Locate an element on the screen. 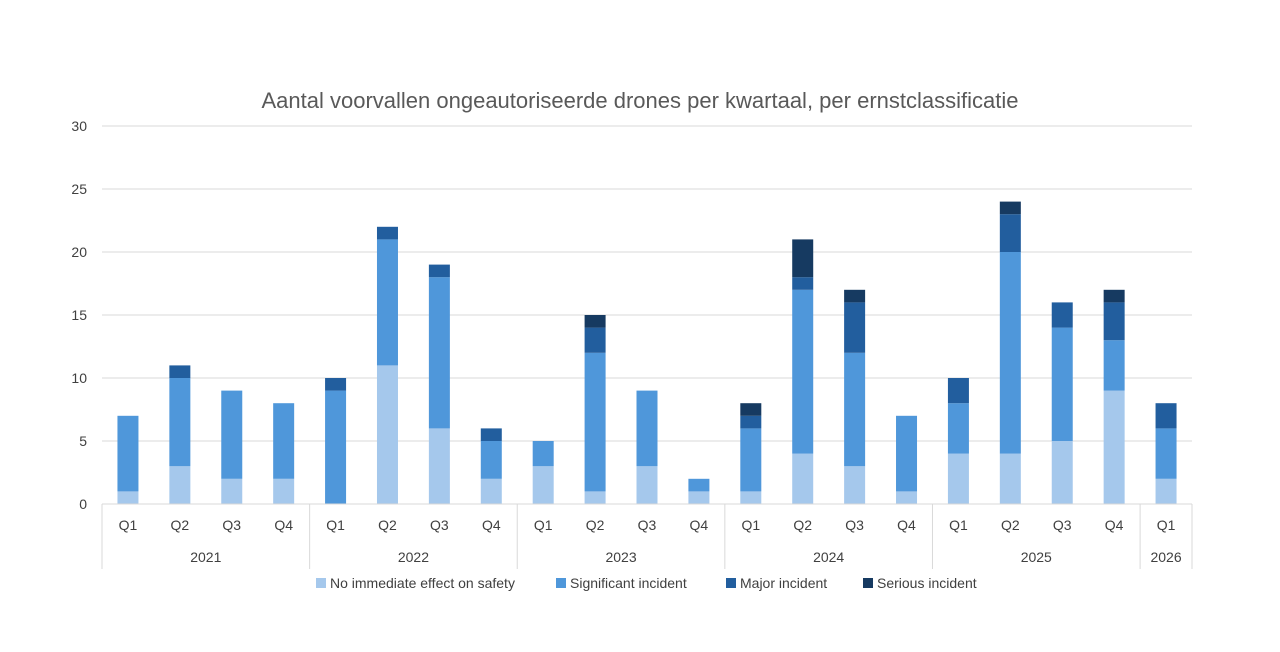  y-tick-label: 30 is located at coordinates (79, 126).